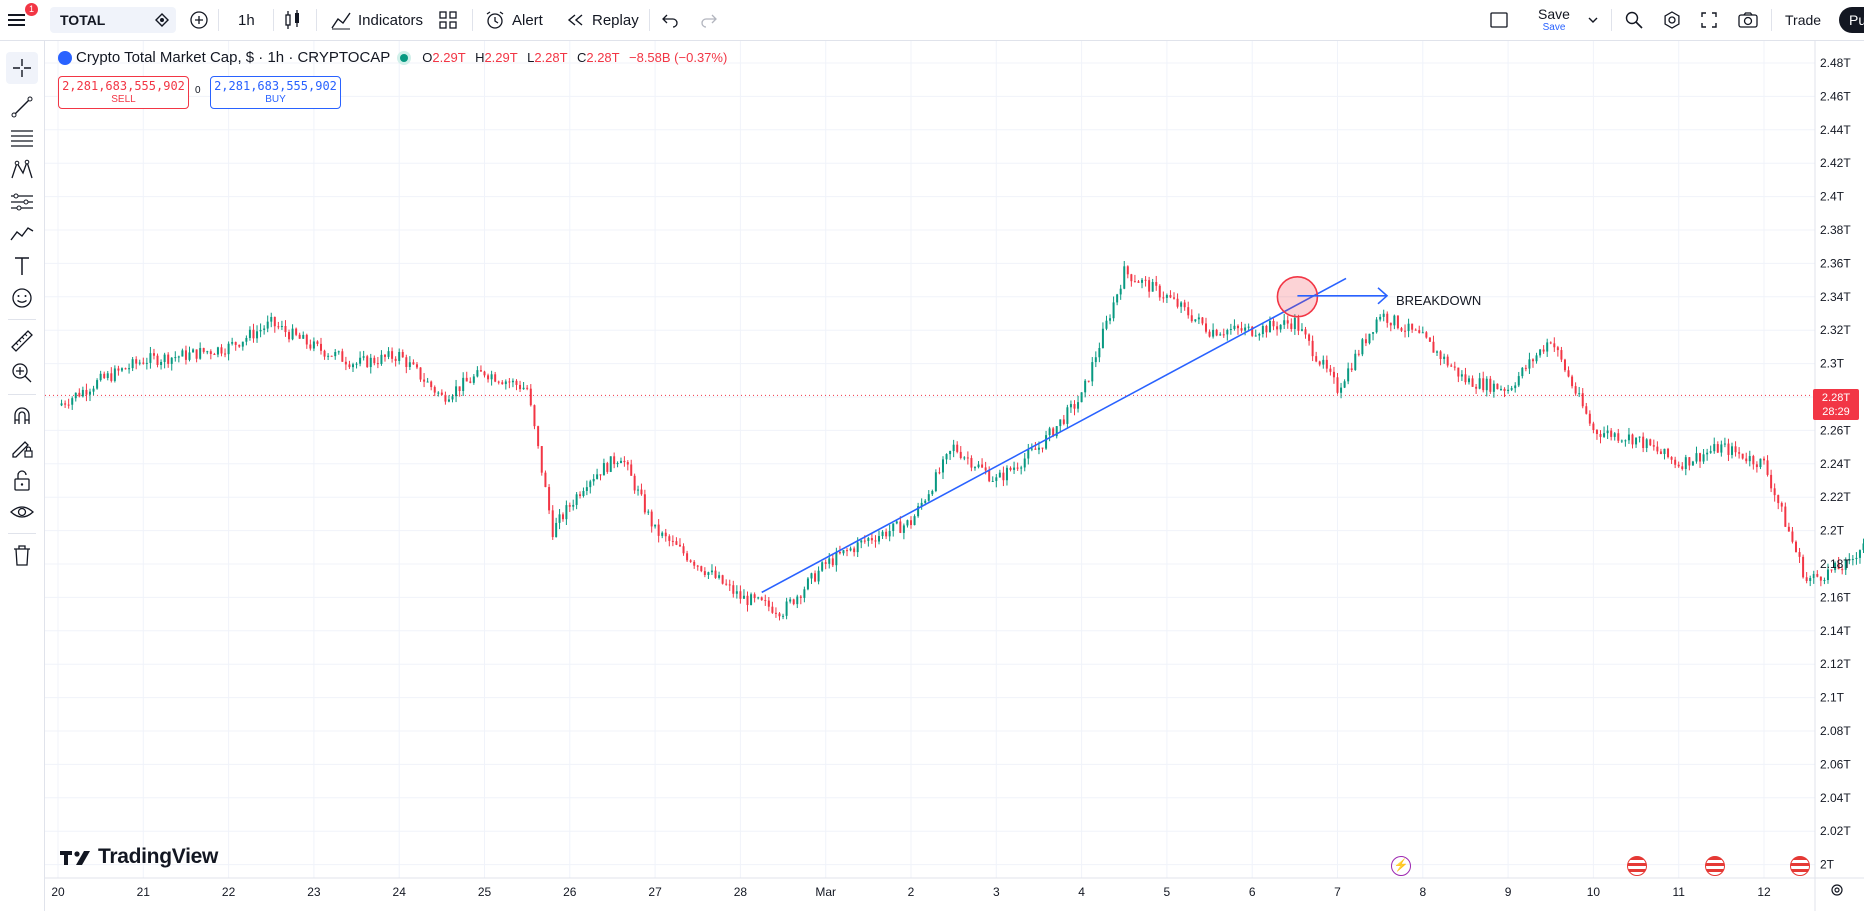 The width and height of the screenshot is (1864, 911). I want to click on measure-tool, so click(22, 341).